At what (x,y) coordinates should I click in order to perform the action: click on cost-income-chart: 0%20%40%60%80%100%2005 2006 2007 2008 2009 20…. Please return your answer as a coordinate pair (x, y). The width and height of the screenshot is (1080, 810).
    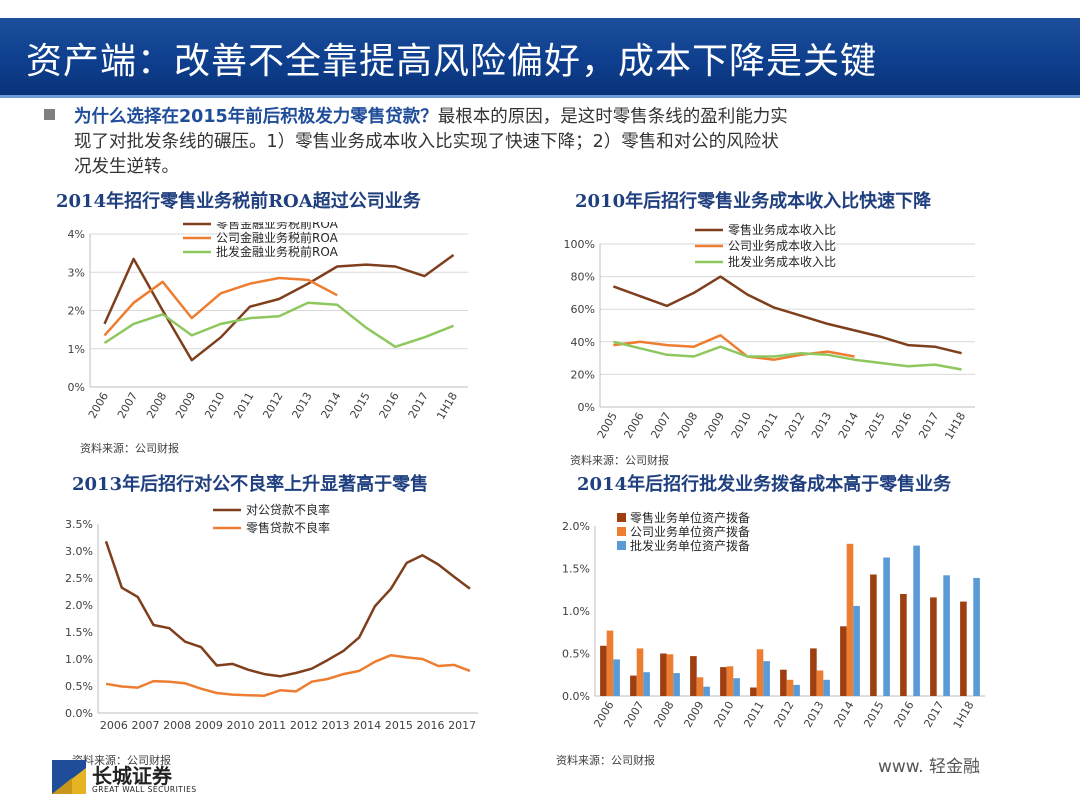
    Looking at the image, I should click on (769, 332).